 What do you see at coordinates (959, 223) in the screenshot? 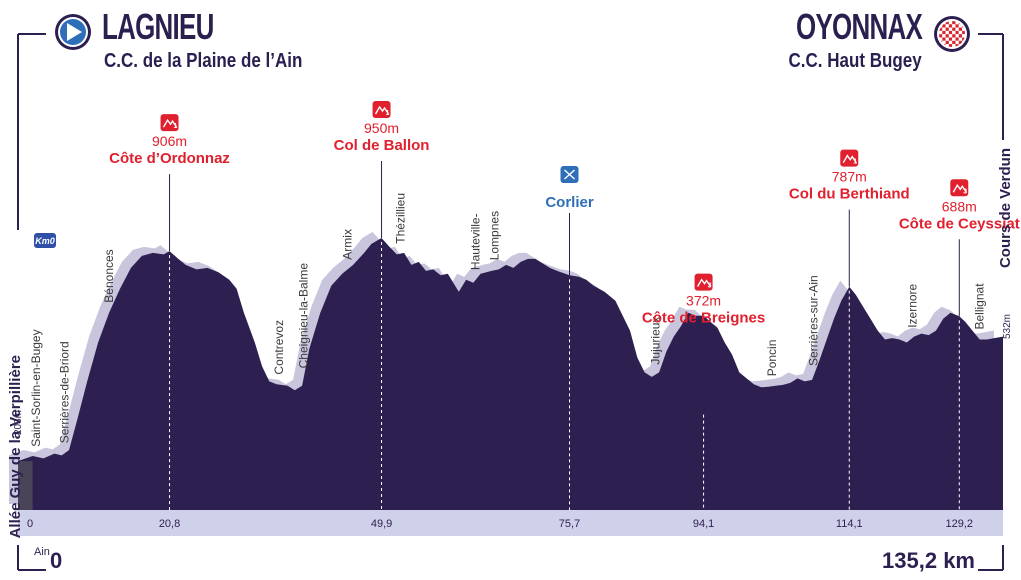
I see `climb-name: Côte de Ceyssiat` at bounding box center [959, 223].